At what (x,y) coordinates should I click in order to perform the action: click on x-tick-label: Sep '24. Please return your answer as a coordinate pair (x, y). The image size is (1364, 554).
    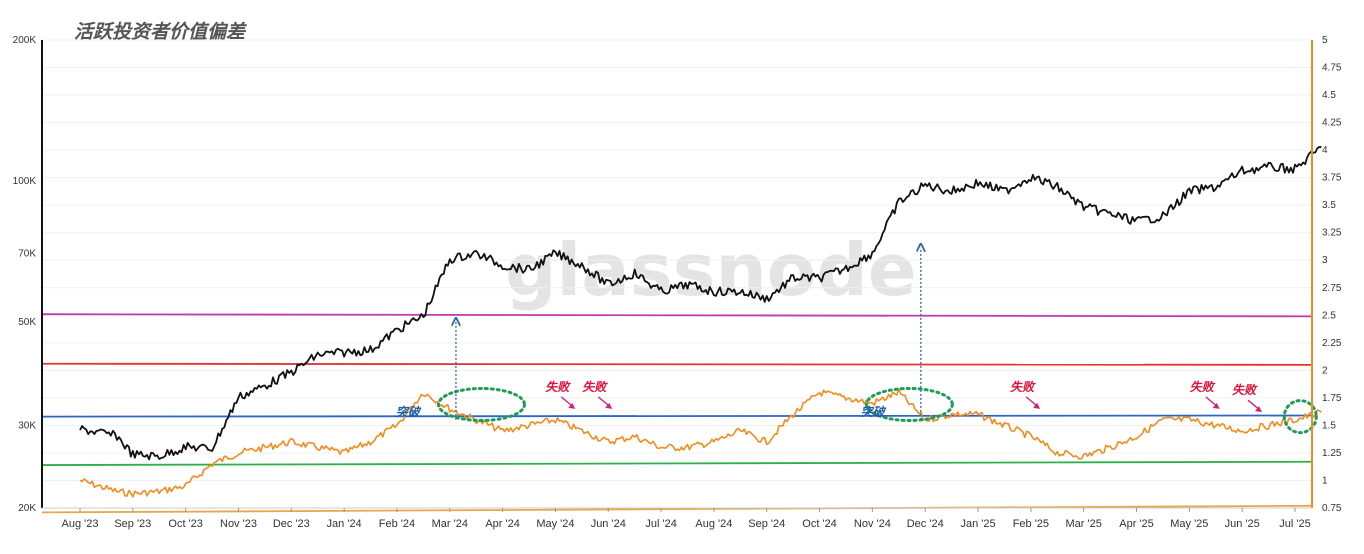
    Looking at the image, I should click on (766, 524).